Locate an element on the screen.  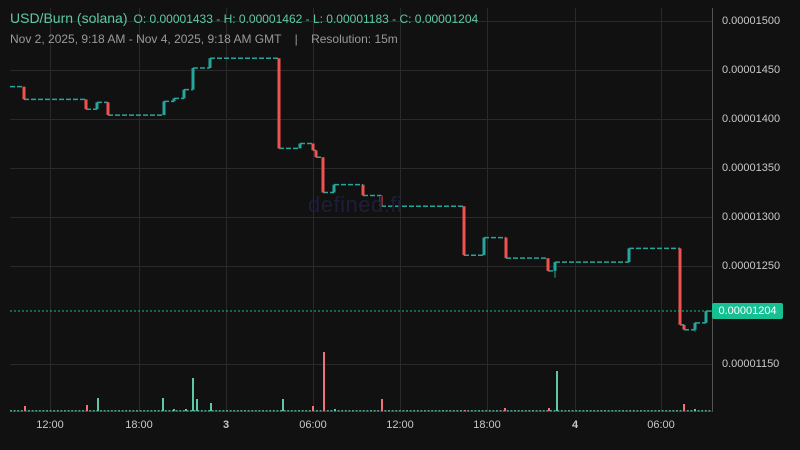
resolution: Resolution: 15m is located at coordinates (354, 39).